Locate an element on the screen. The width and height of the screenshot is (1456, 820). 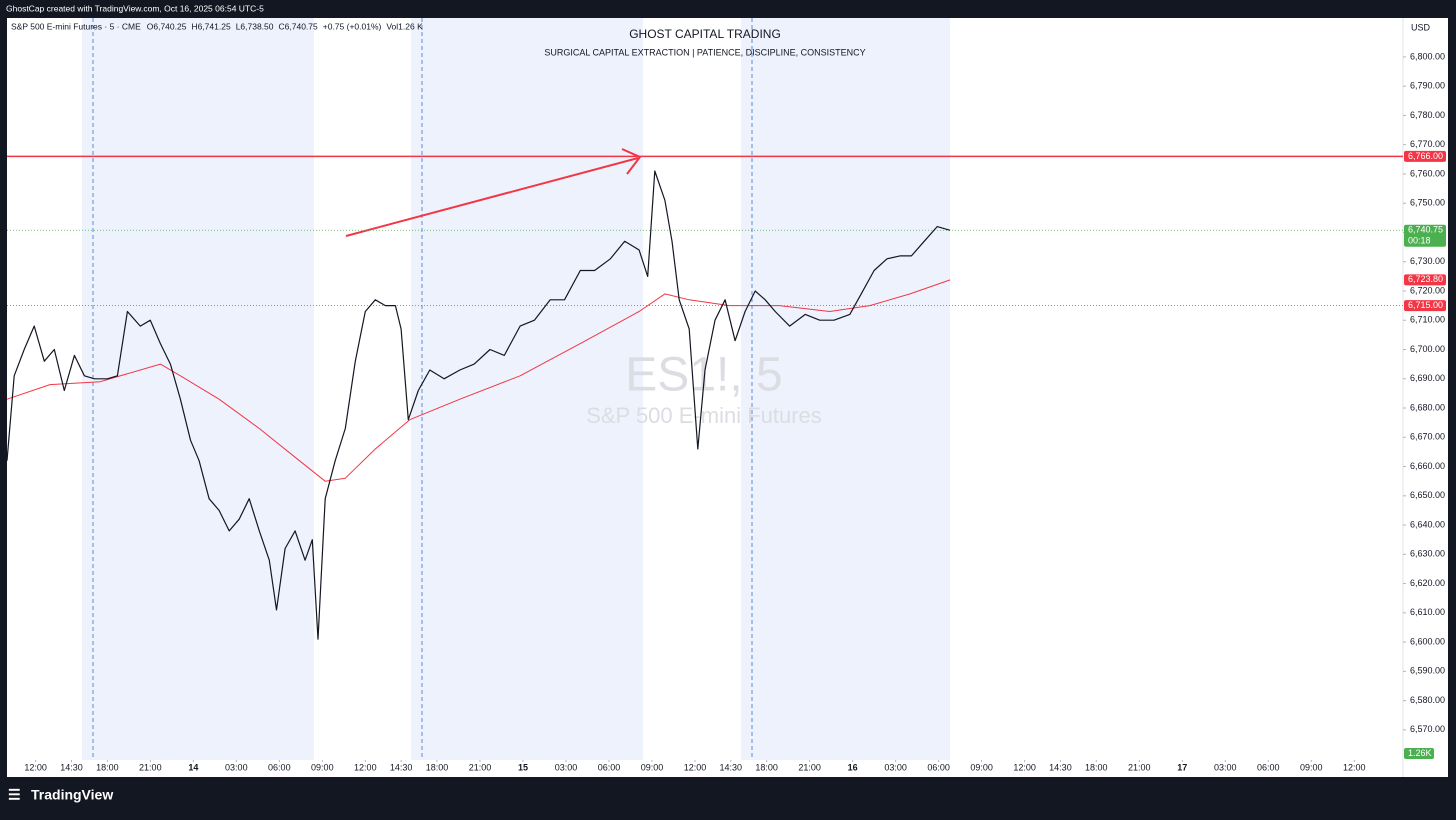
arrow is located at coordinates (492, 197).